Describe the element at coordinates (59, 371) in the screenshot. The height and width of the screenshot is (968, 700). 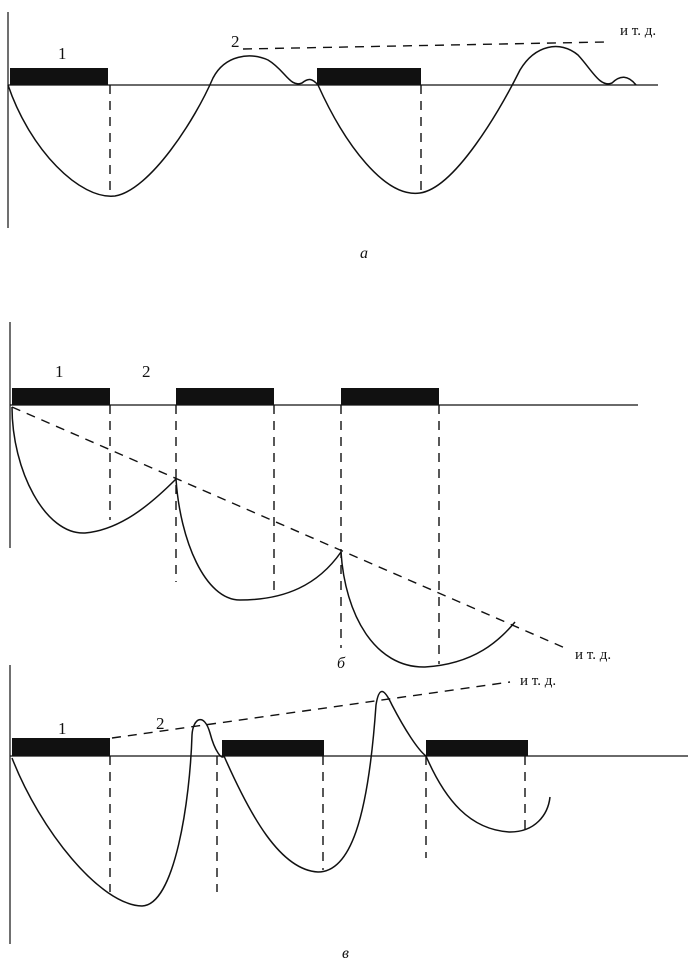
I see `panel-b-label-1: 1` at that location.